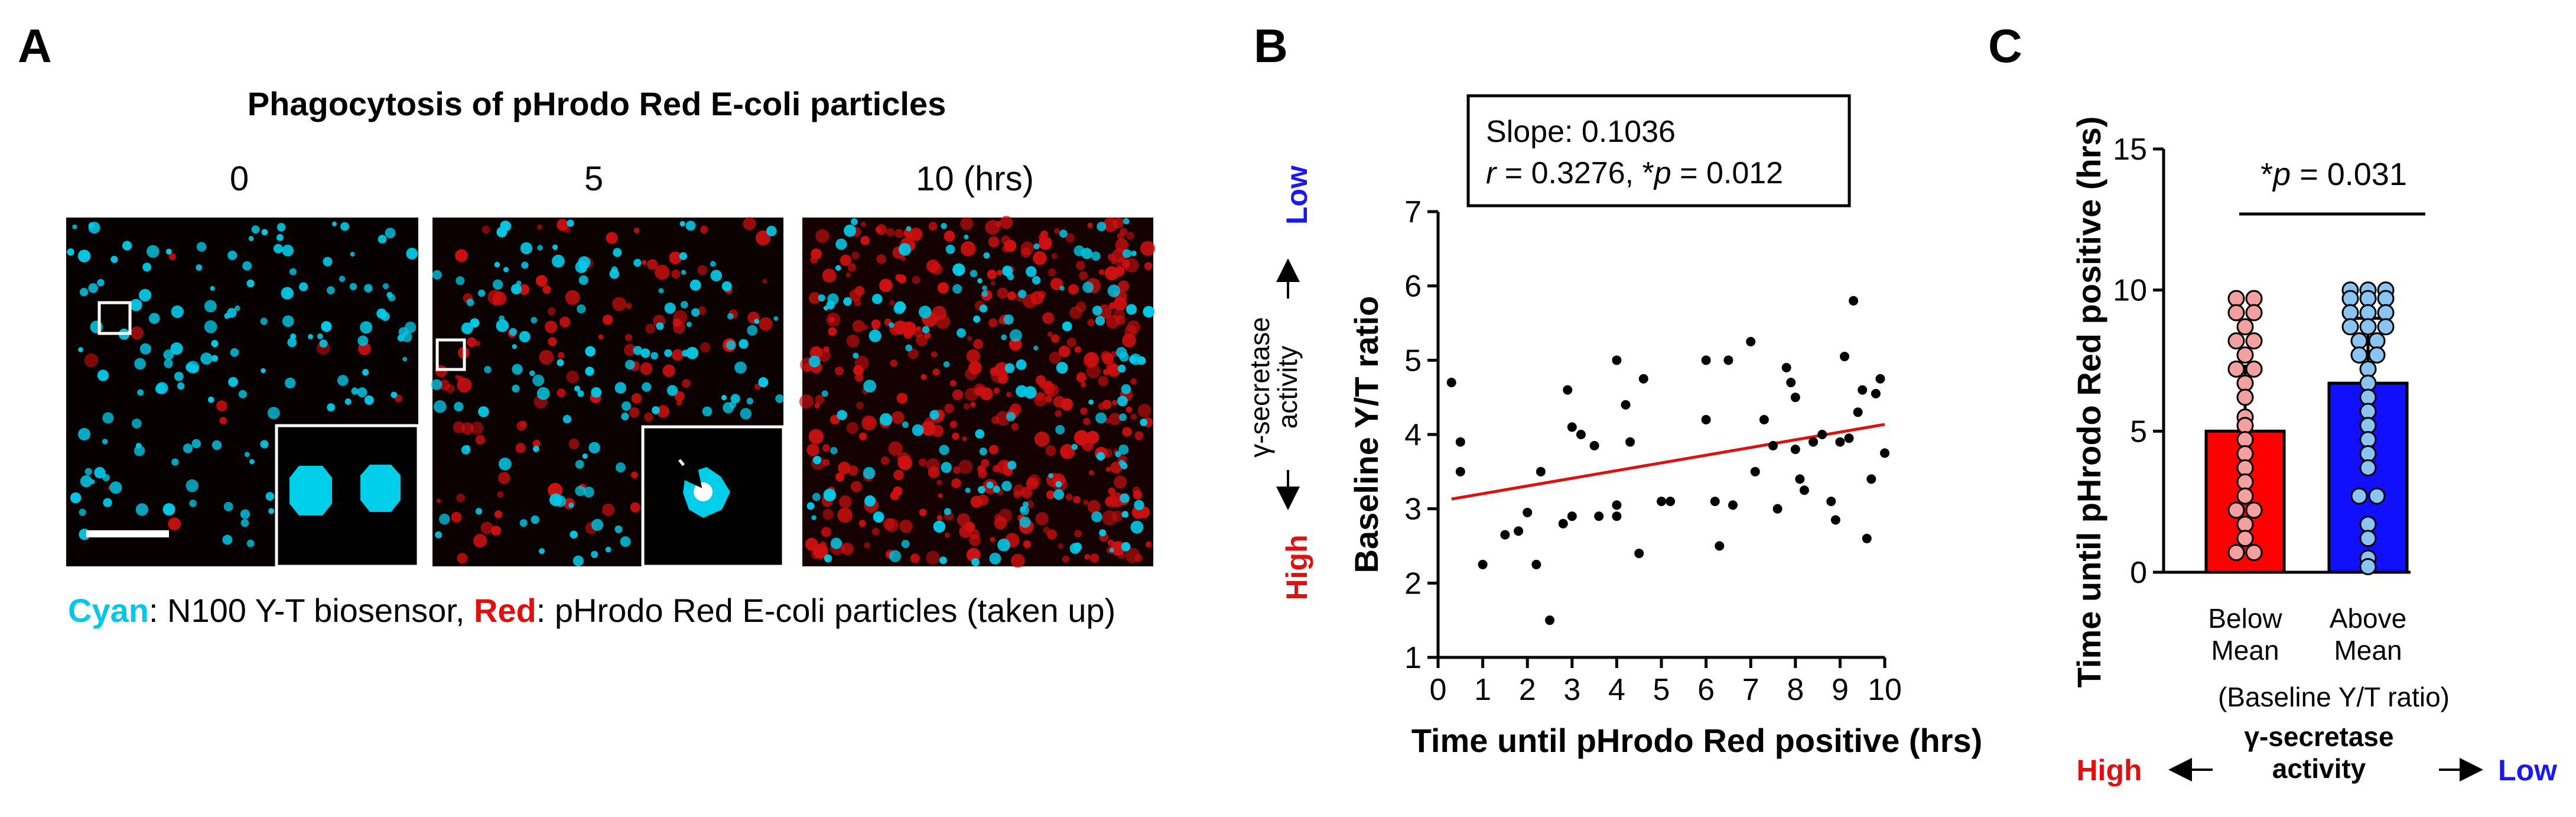  I want to click on bar-y-tick-label: 10, so click(2130, 291).